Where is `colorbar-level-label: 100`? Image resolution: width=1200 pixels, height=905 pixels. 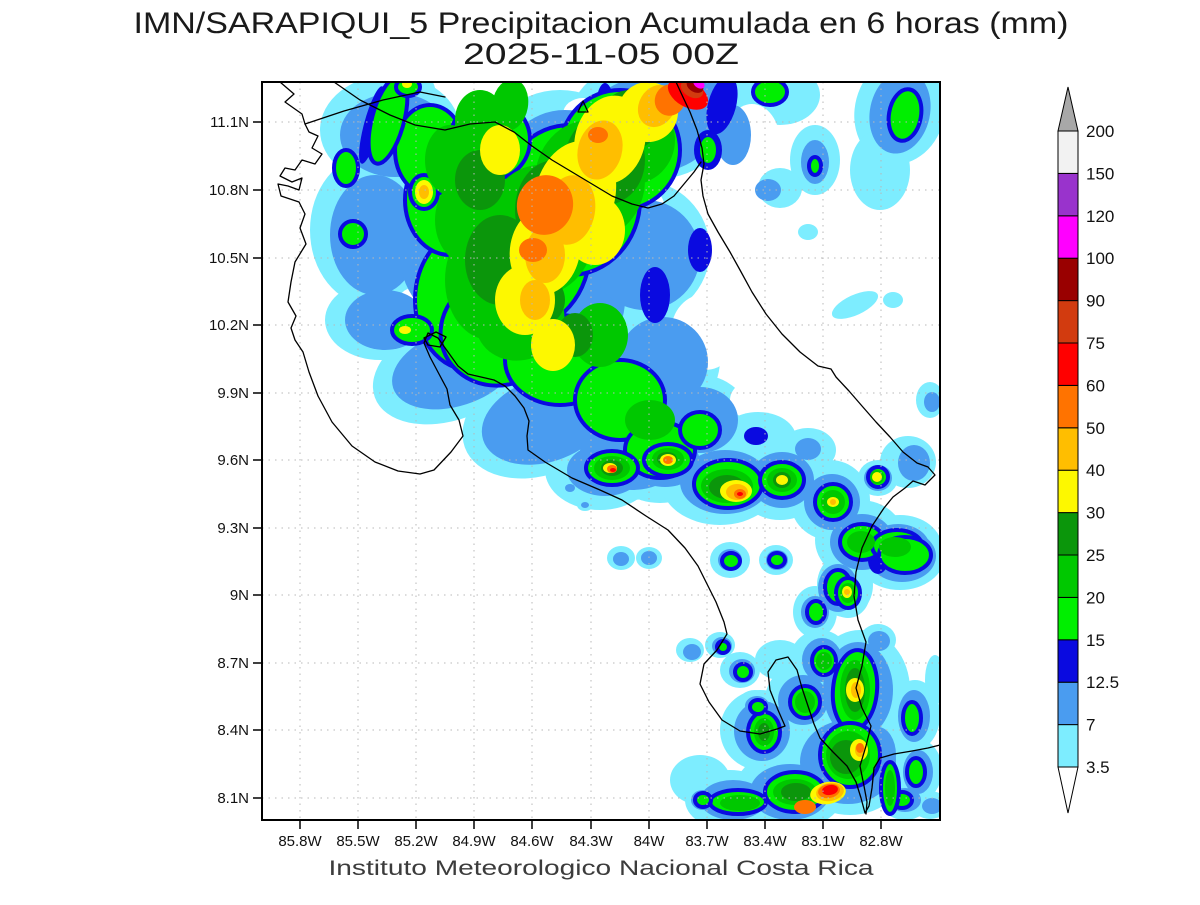 colorbar-level-label: 100 is located at coordinates (1100, 258).